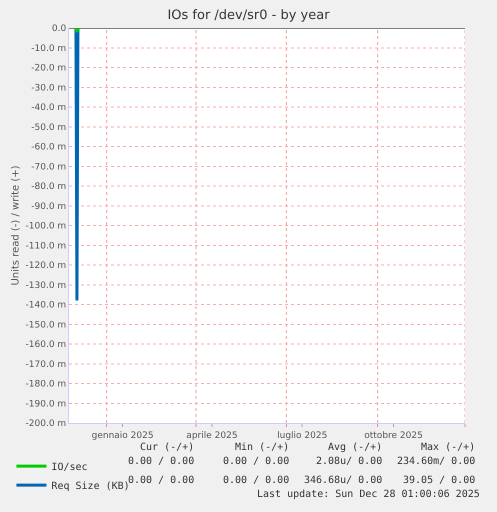  Describe the element at coordinates (16, 225) in the screenshot. I see `y-axis-title: Units read (-) / write (+)` at that location.